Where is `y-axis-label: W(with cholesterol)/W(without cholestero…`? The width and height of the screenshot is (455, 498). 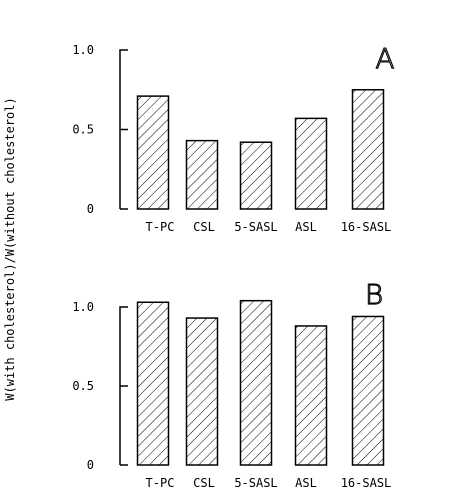 y-axis-label: W(with cholesterol)/W(without cholestero… is located at coordinates (10, 248).